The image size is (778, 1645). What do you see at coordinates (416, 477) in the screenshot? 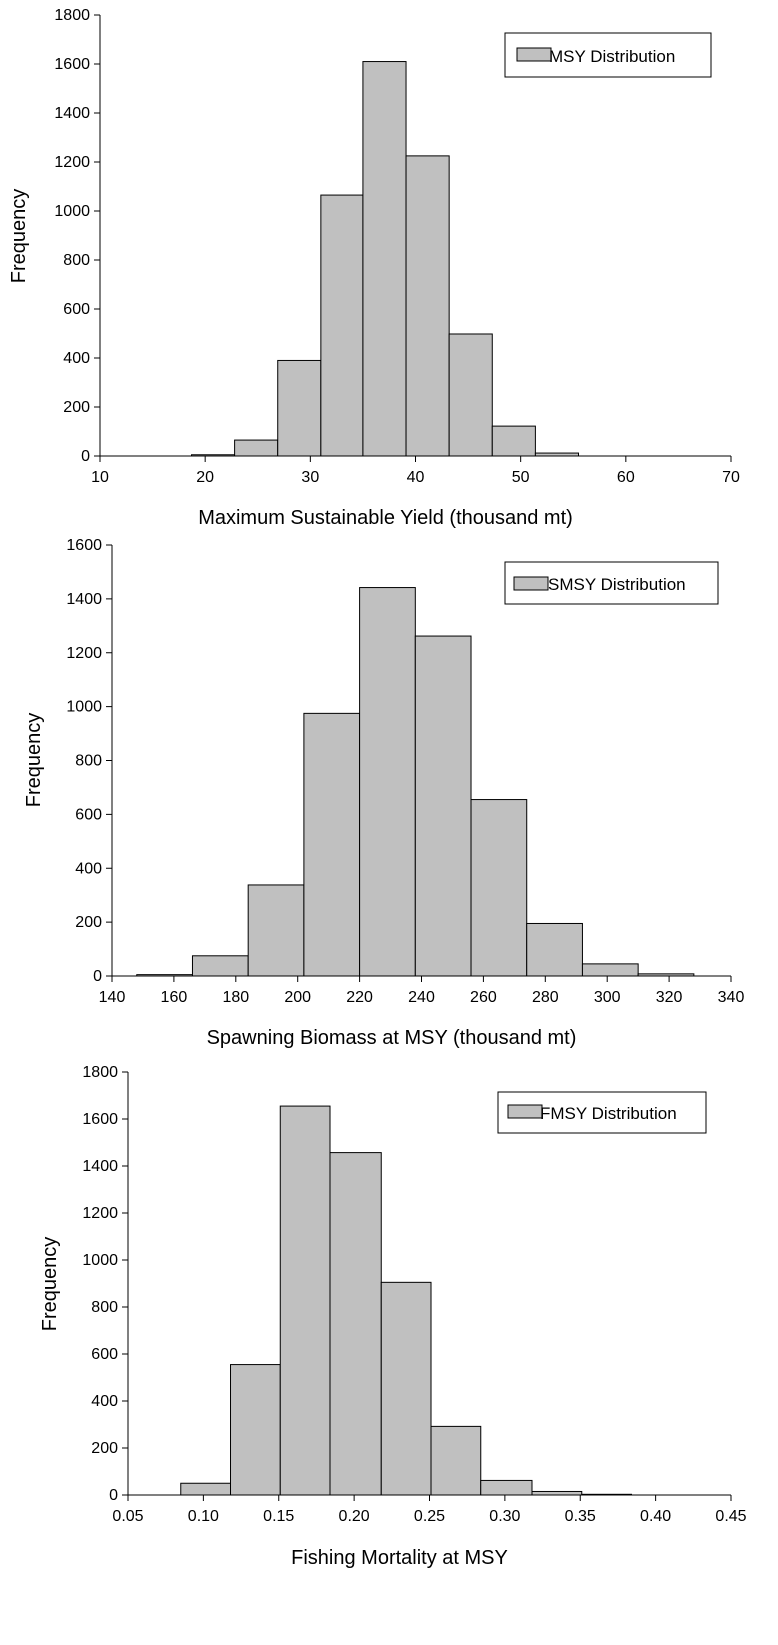
I see `x-tick-label: 40` at bounding box center [416, 477].